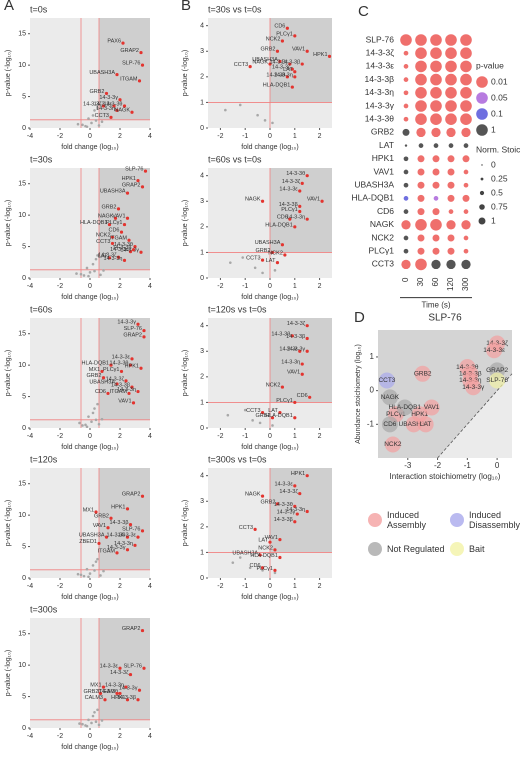 The width and height of the screenshot is (520, 763). I want to click on legend-label: 1, so click(493, 220).